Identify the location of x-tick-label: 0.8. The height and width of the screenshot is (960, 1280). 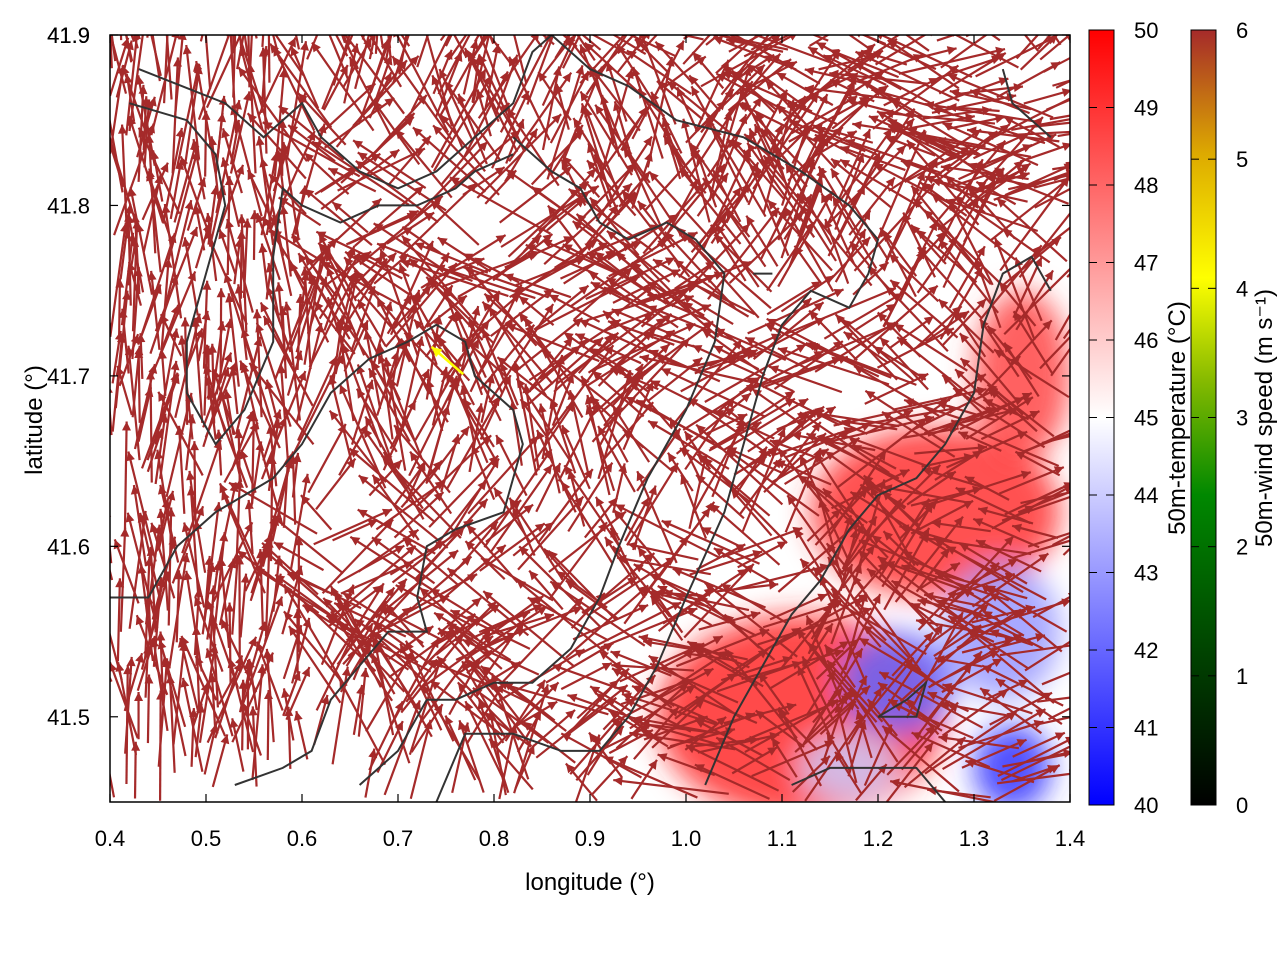
(494, 838).